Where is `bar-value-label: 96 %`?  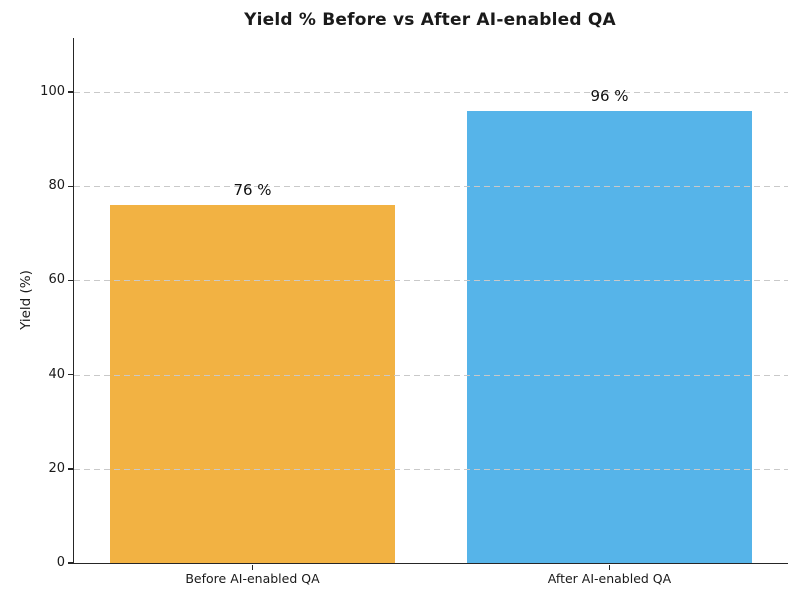 bar-value-label: 96 % is located at coordinates (609, 95).